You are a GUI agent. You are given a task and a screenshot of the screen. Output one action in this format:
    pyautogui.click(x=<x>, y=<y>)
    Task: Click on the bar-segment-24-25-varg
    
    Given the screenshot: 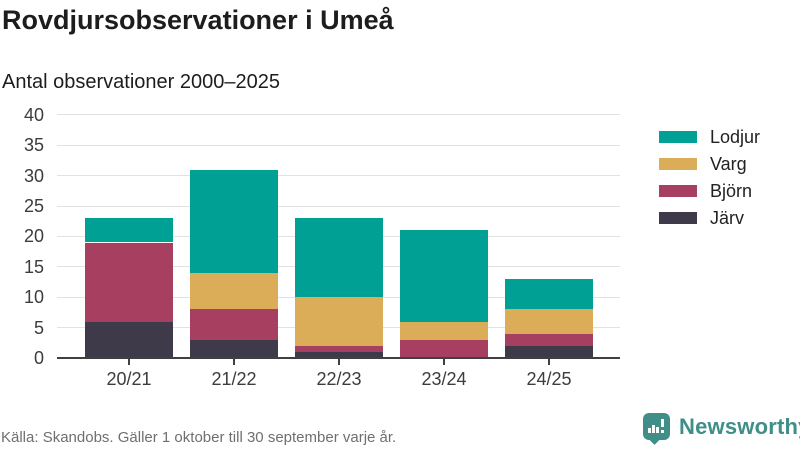 What is the action you would take?
    pyautogui.click(x=549, y=321)
    